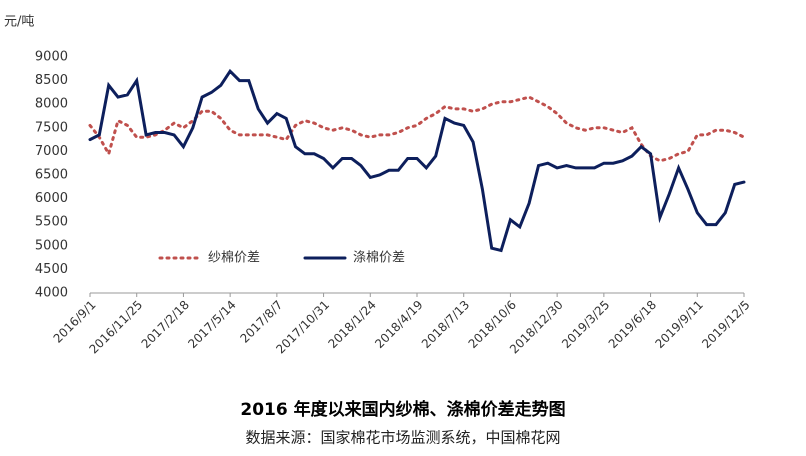  What do you see at coordinates (351, 324) in the screenshot?
I see `x-tick-label: 2018/1/24` at bounding box center [351, 324].